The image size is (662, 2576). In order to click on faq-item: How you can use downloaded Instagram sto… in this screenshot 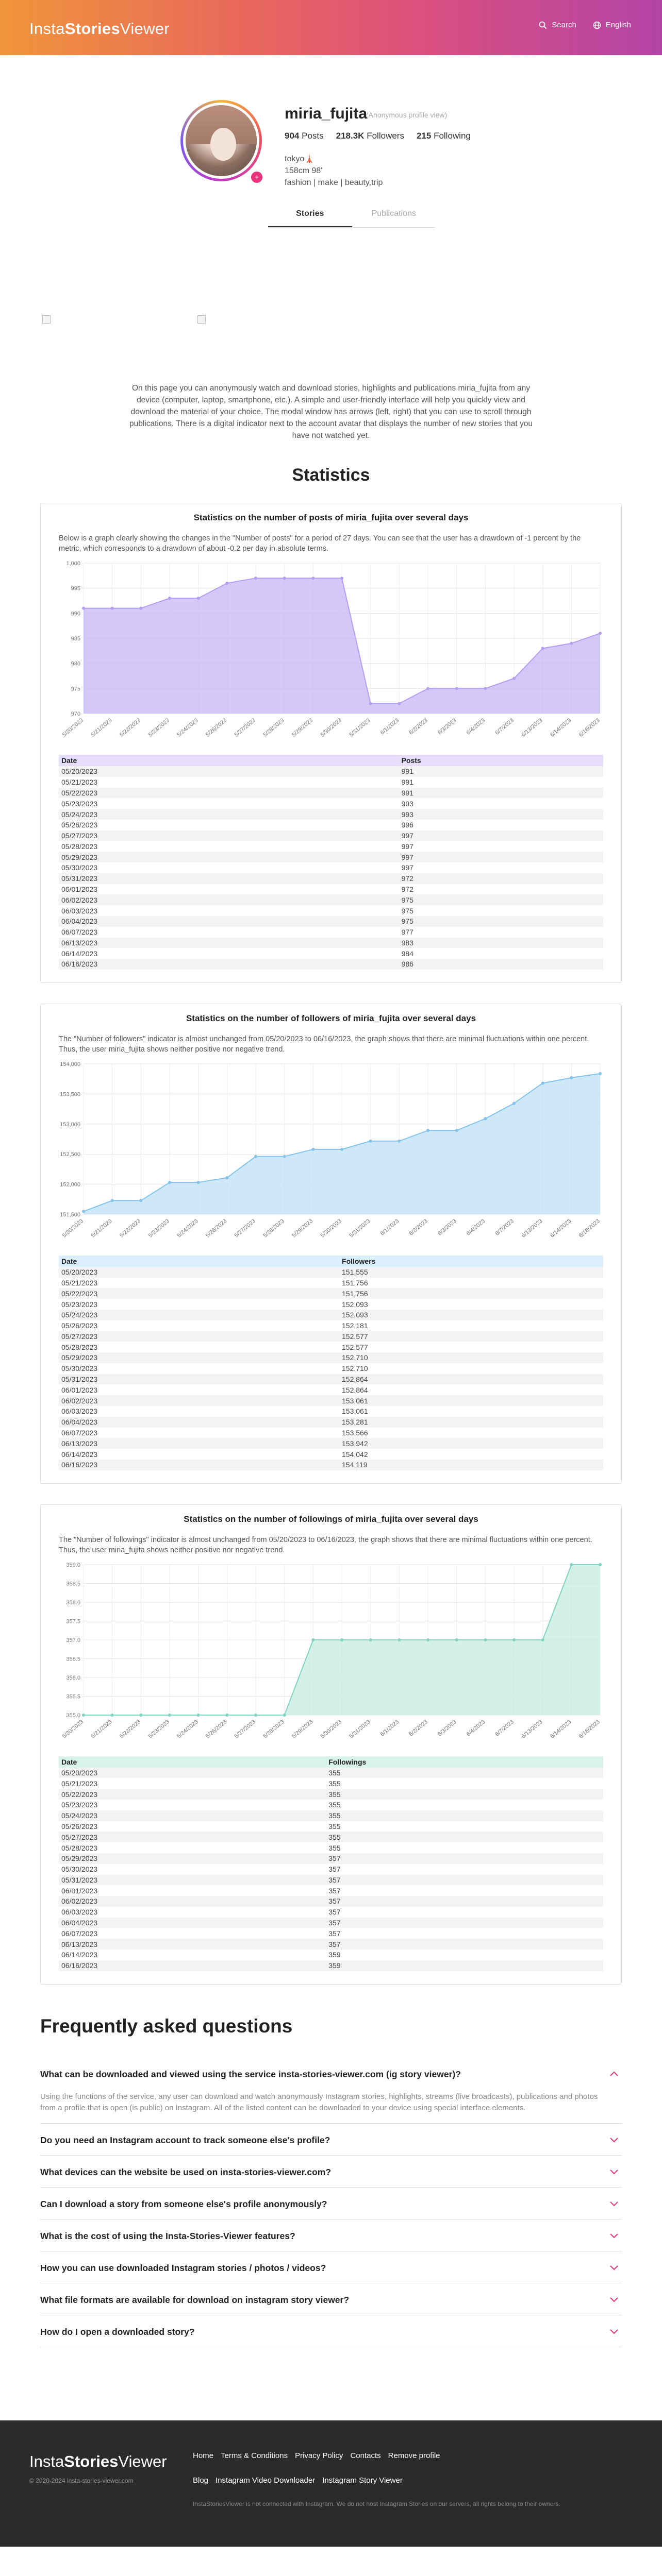, I will do `click(331, 2267)`.